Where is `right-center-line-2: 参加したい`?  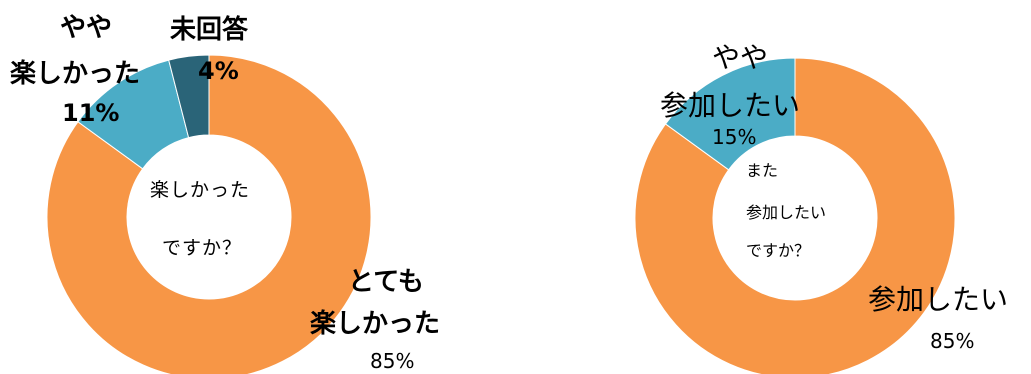 right-center-line-2: 参加したい is located at coordinates (786, 212).